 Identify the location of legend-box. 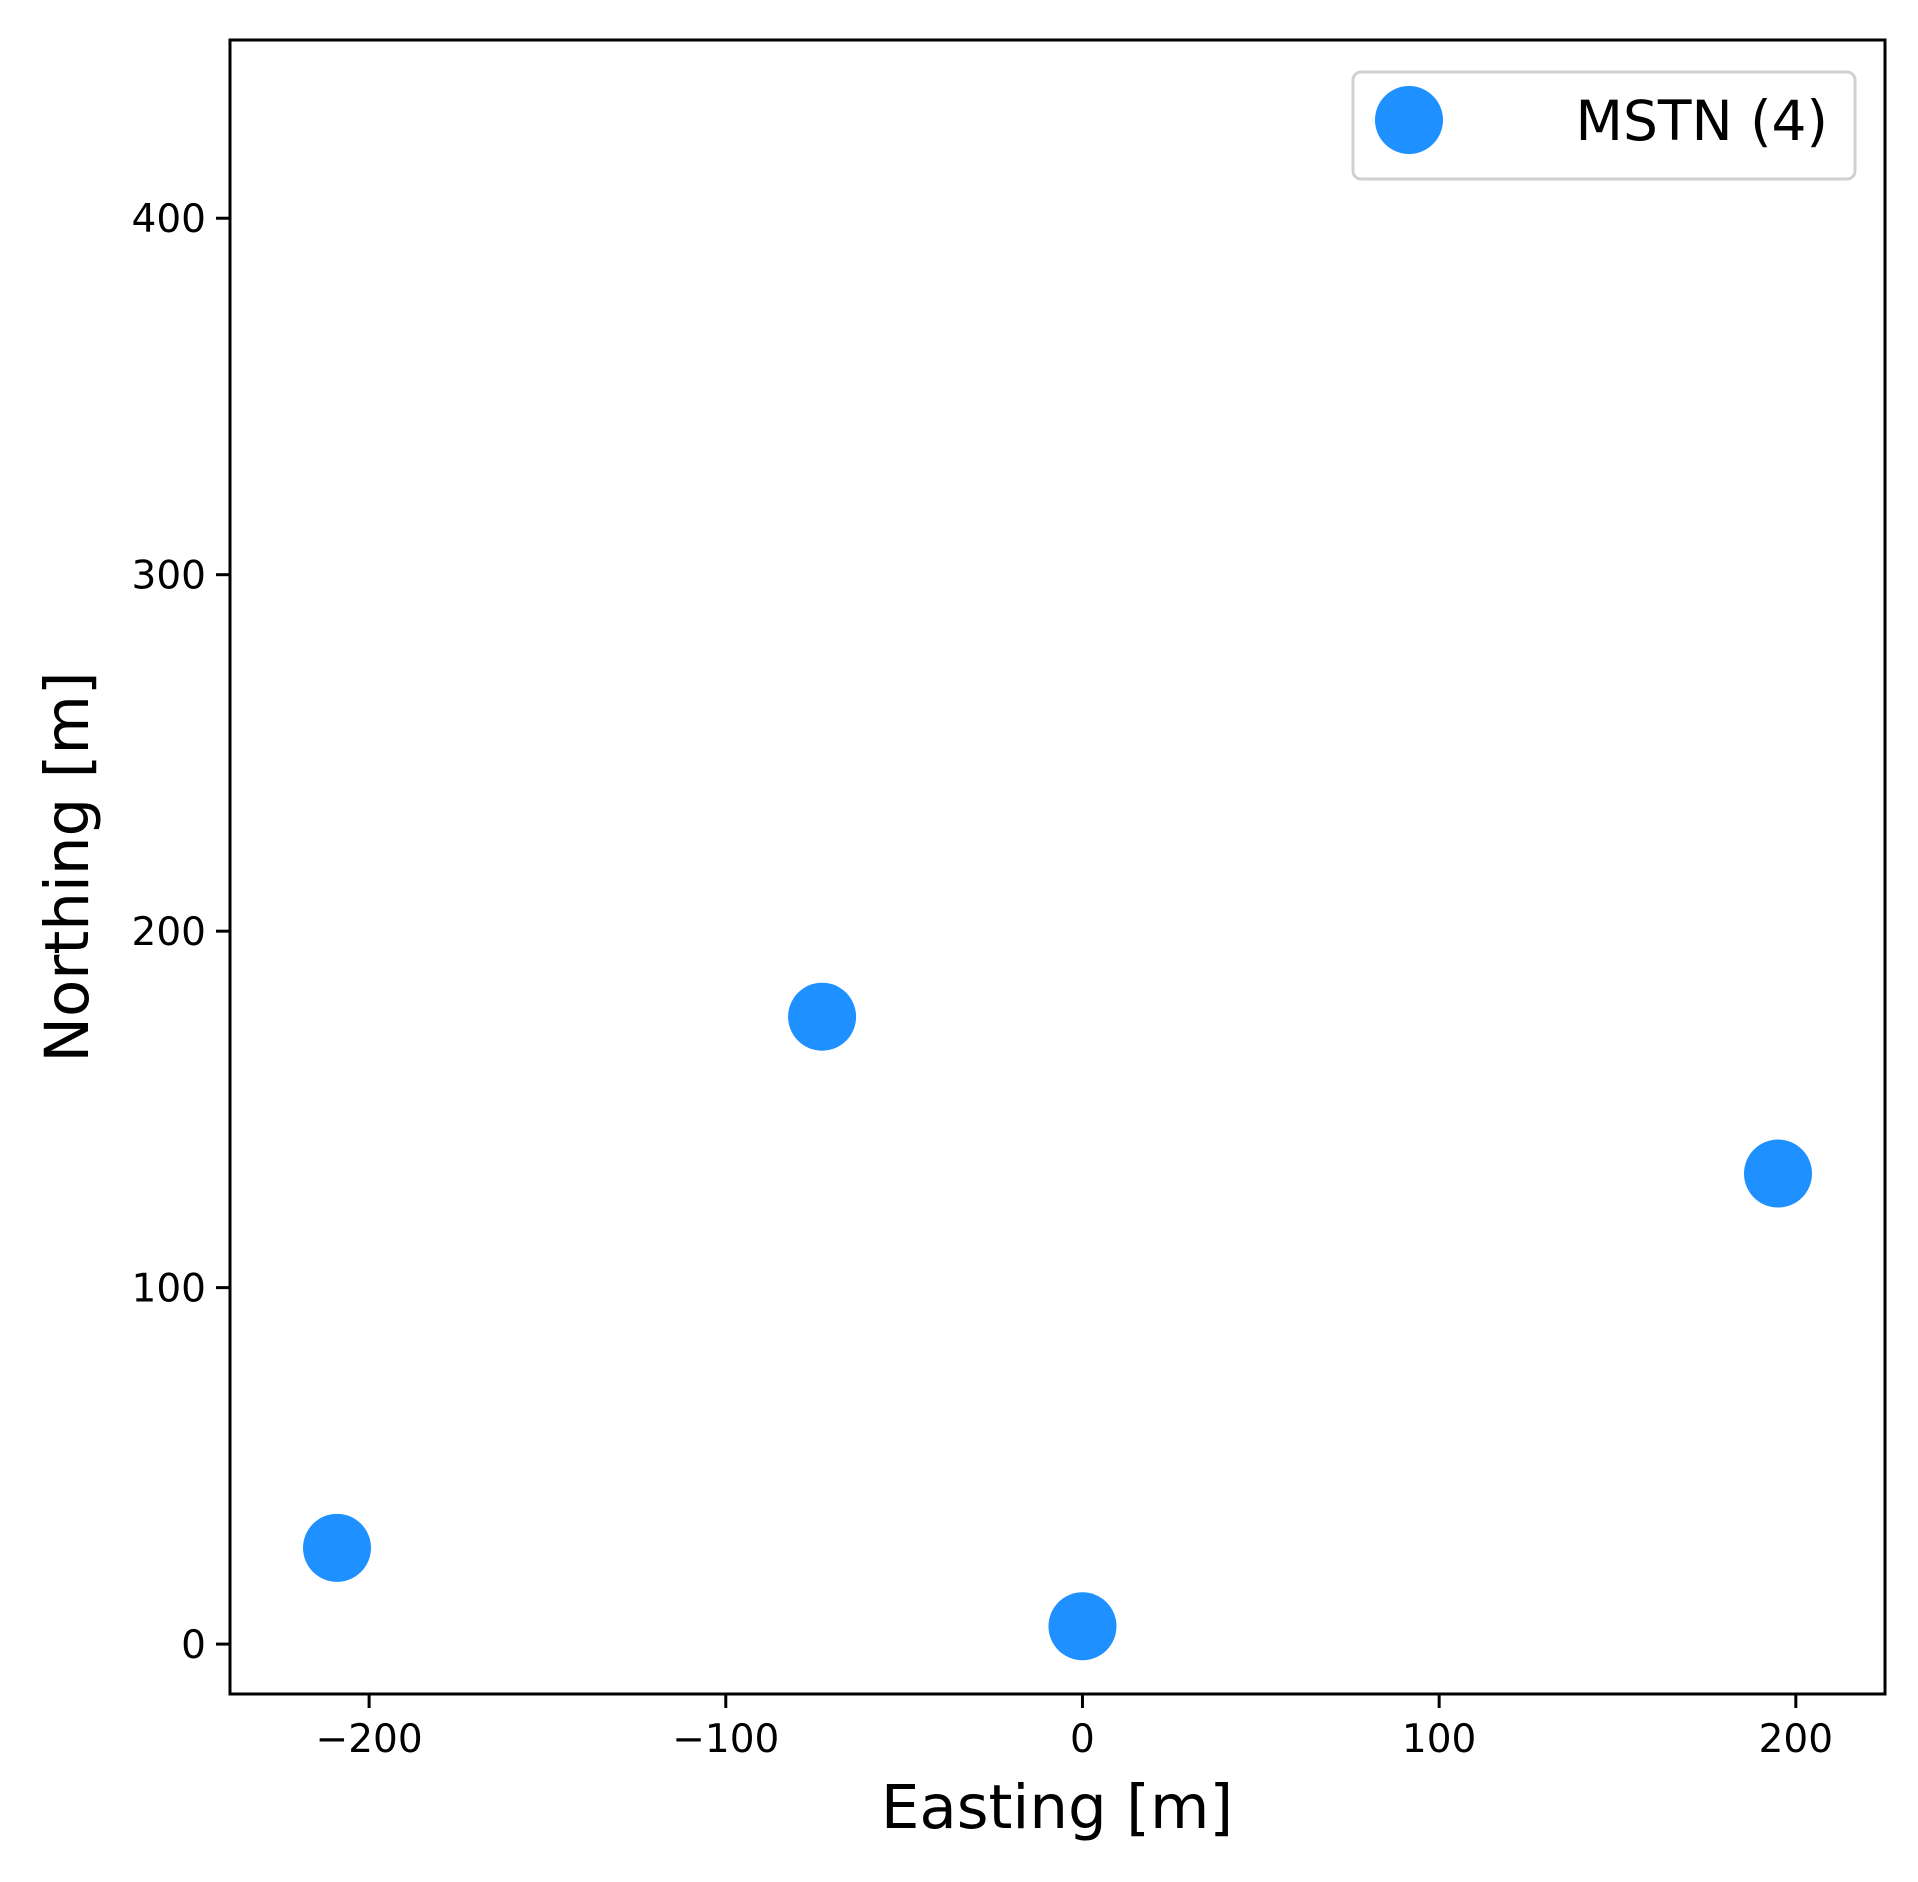
(1604, 125).